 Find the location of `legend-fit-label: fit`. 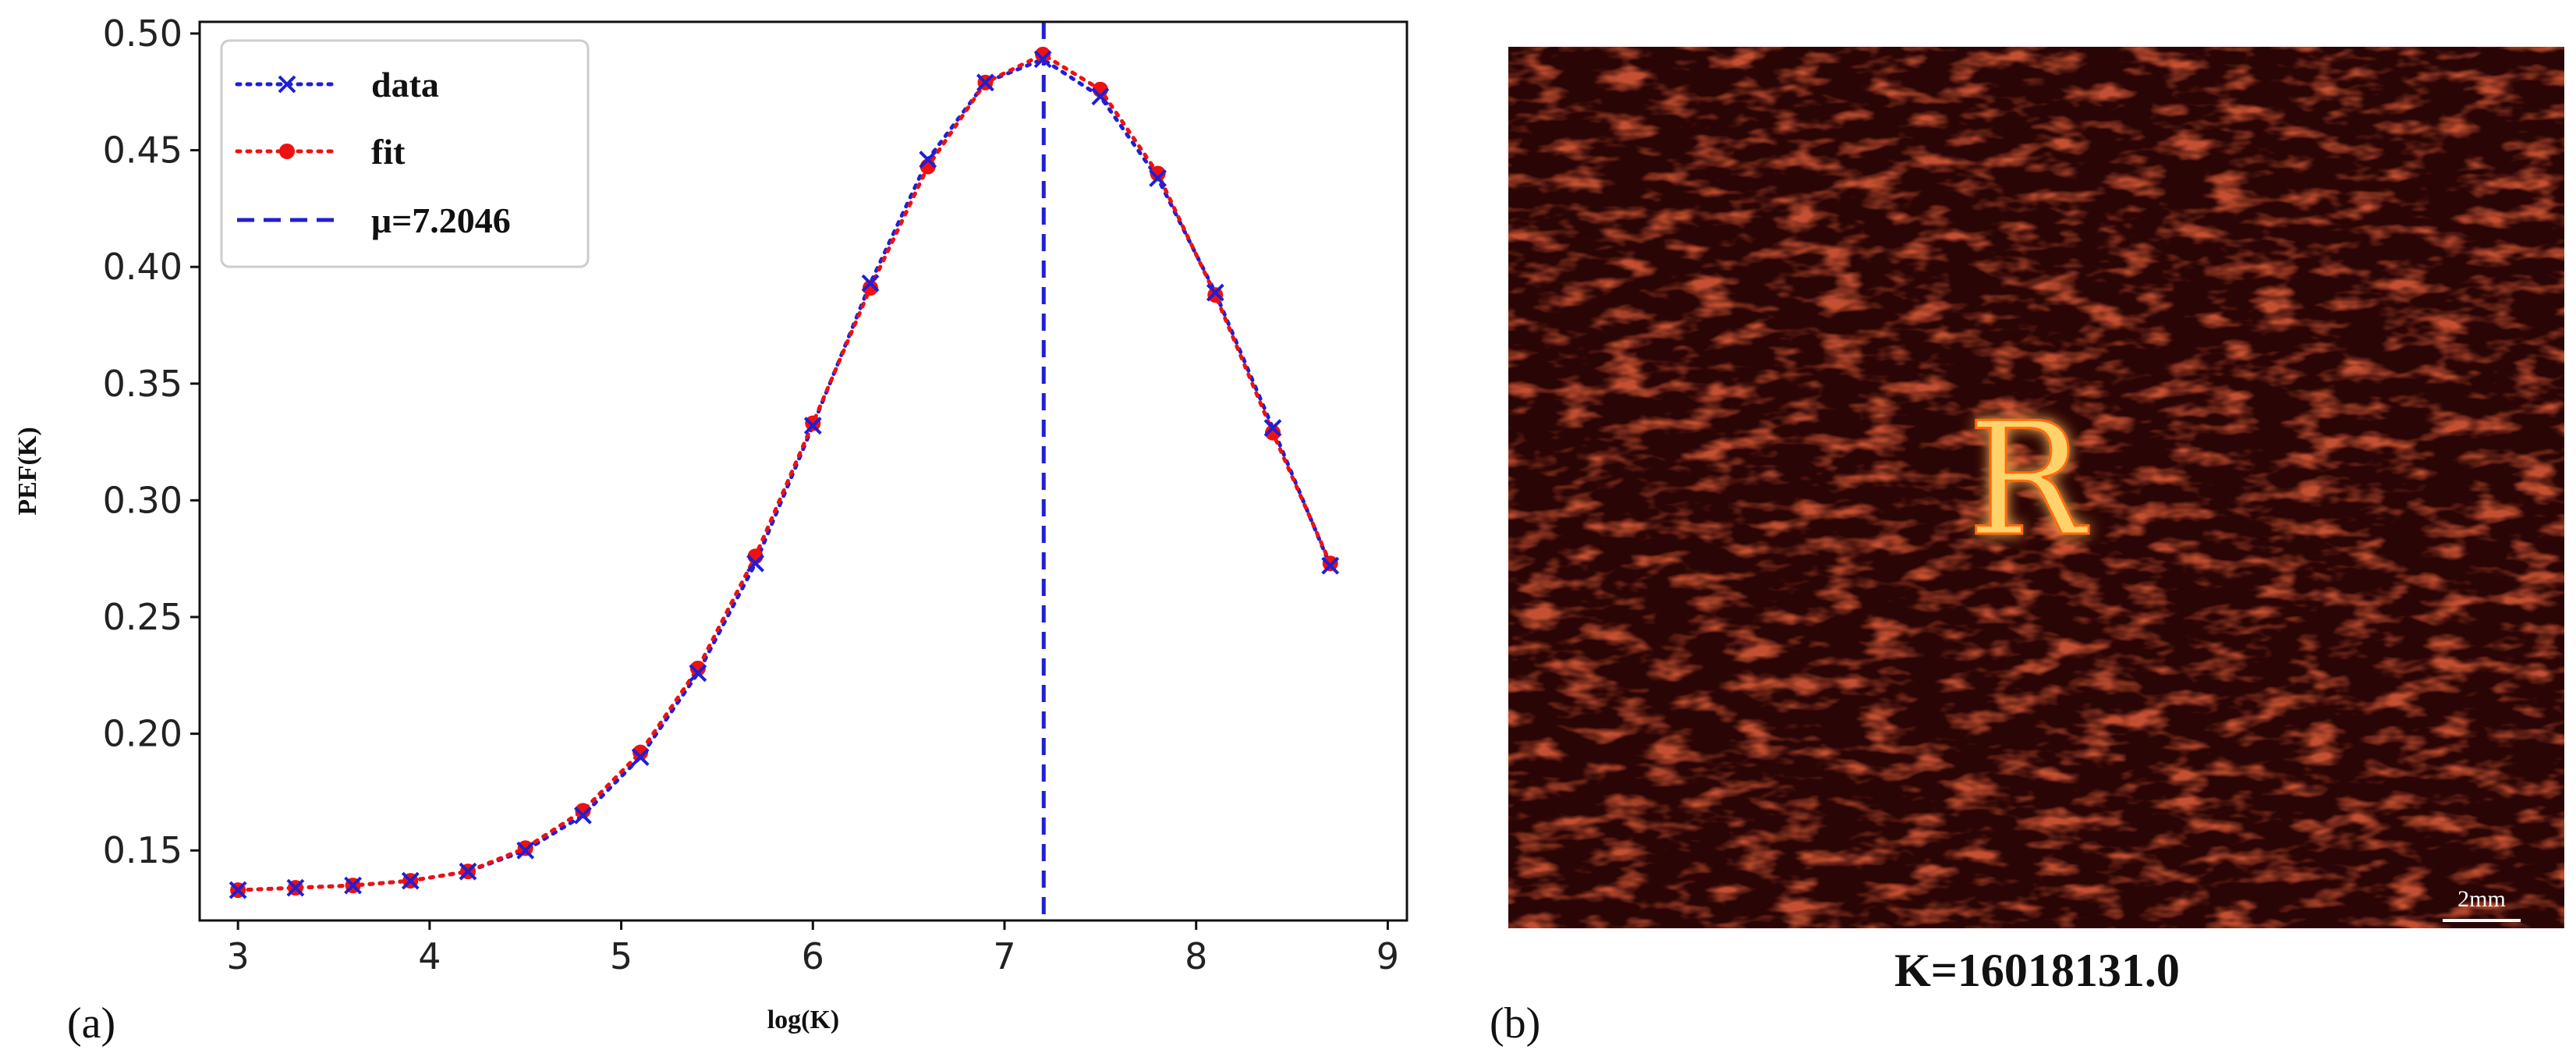

legend-fit-label: fit is located at coordinates (388, 152).